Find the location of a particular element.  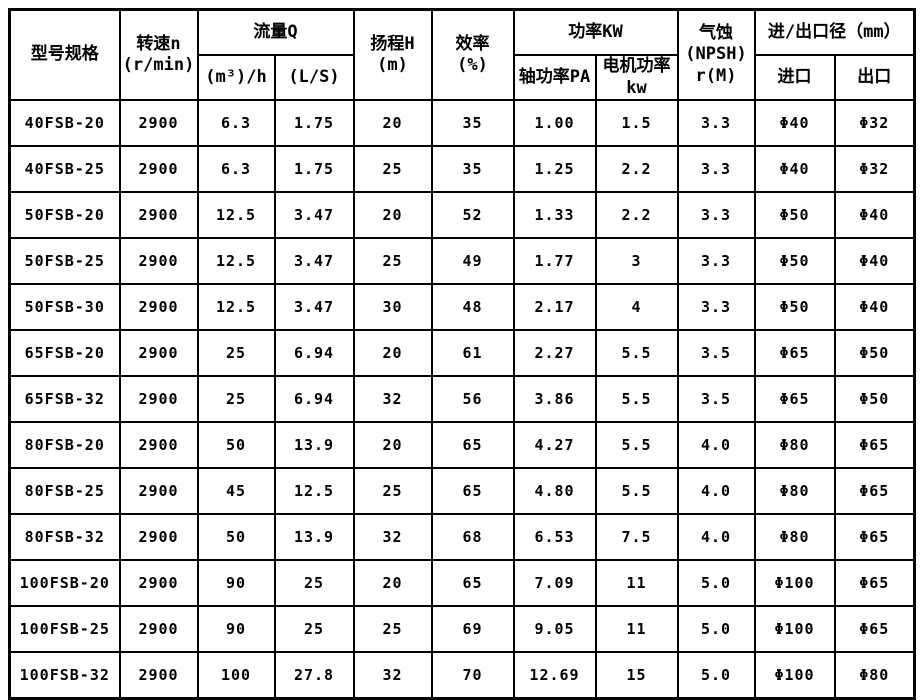

table-row: 100FSB-25 2900 90 25 25 69 9.05 11 5.0 Φ100 Φ65 is located at coordinates (462, 629).